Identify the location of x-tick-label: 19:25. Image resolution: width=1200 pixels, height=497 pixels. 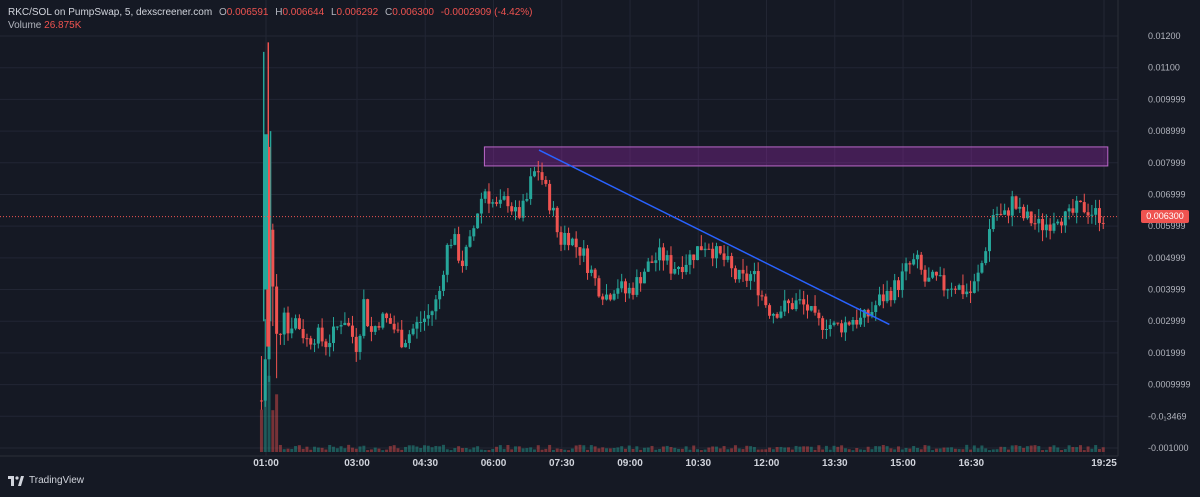
(1104, 463).